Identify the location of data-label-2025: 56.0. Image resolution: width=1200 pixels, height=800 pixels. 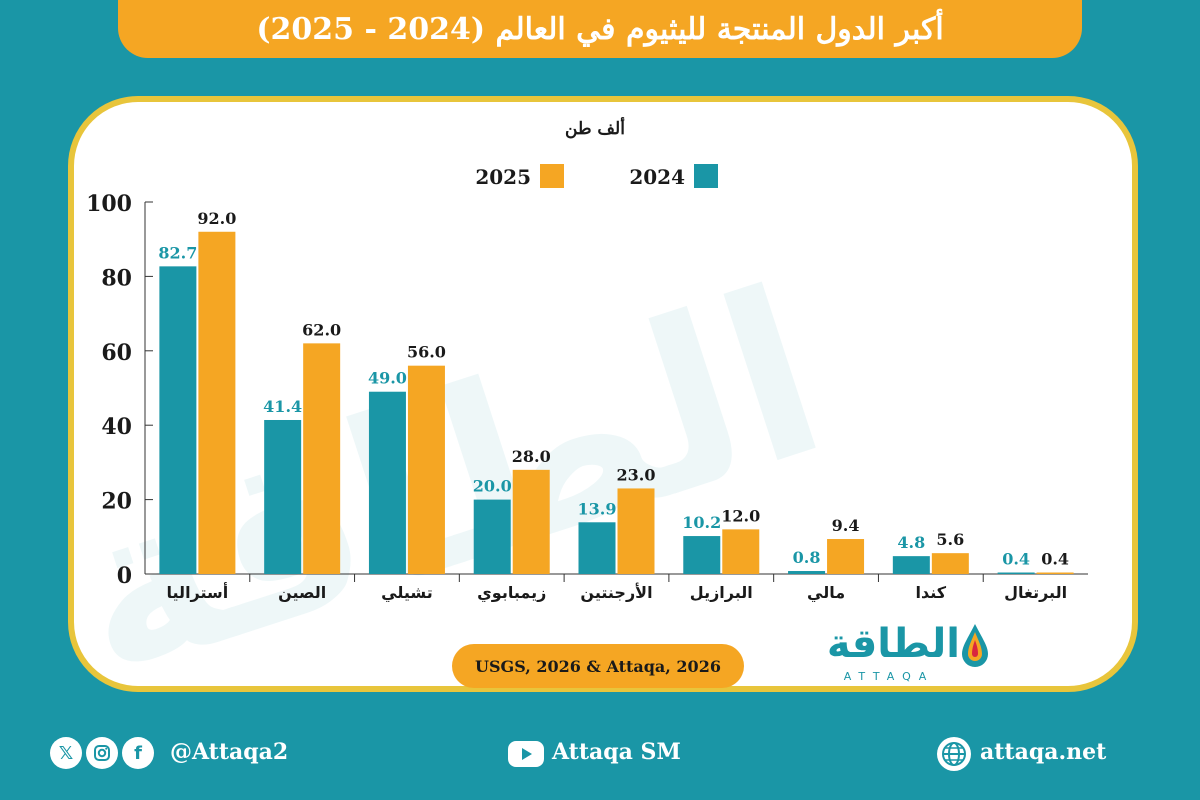
(426, 352).